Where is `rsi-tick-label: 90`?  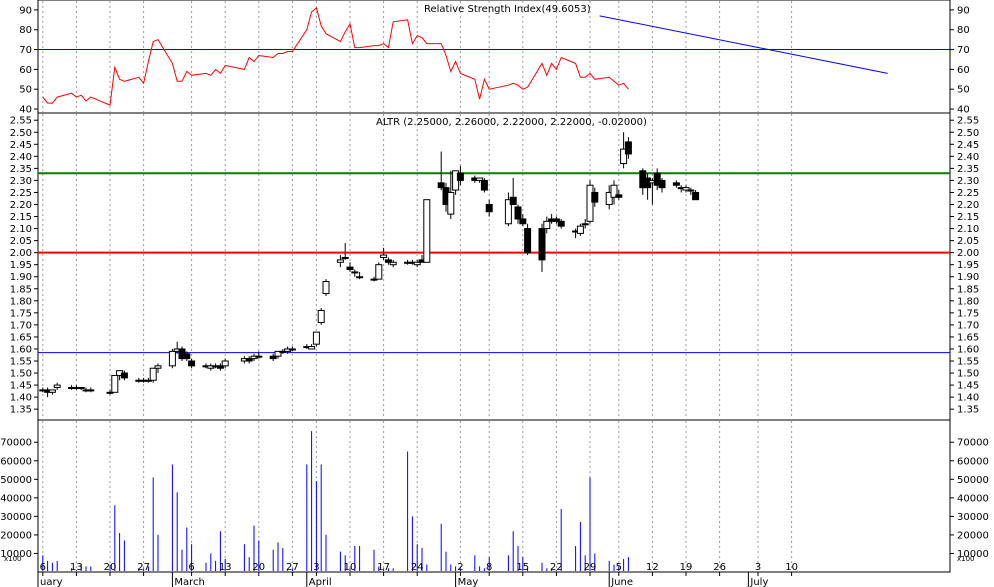 rsi-tick-label: 90 is located at coordinates (25, 10).